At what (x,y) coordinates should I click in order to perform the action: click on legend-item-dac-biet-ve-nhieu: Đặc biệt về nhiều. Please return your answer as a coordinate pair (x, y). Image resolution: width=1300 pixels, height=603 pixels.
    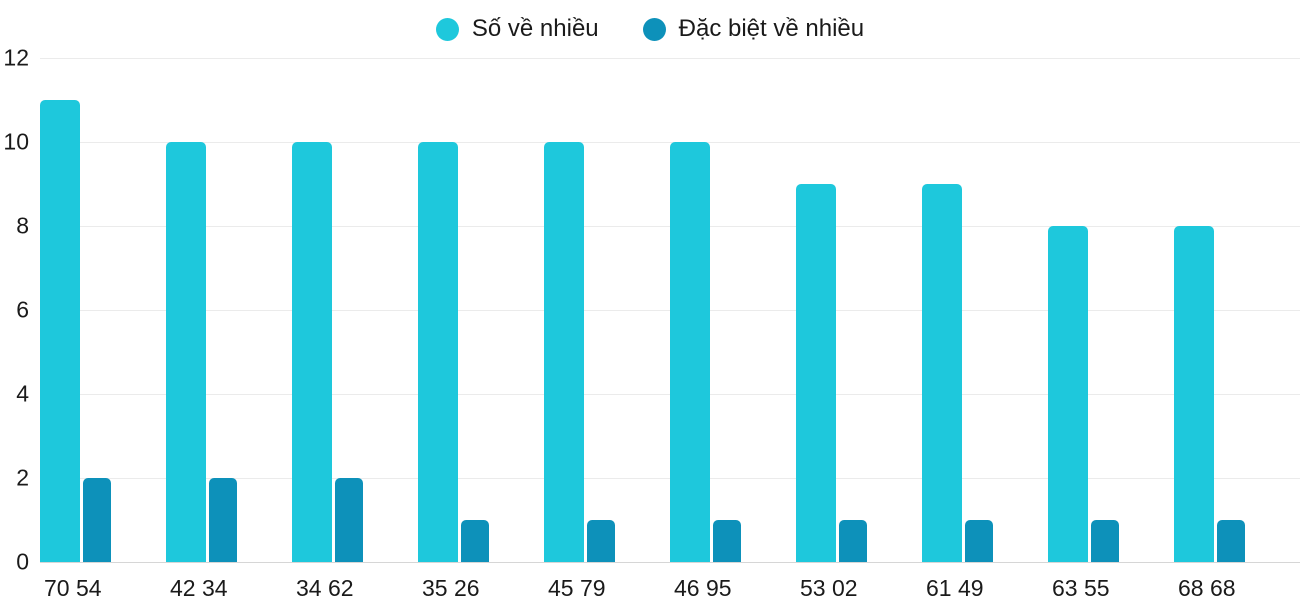
    Looking at the image, I should click on (753, 28).